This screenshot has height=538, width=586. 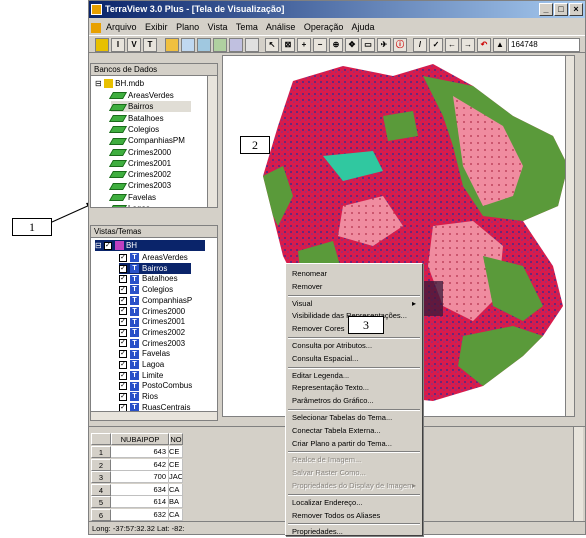 What do you see at coordinates (500, 45) in the screenshot?
I see `cursor-icon: ▲` at bounding box center [500, 45].